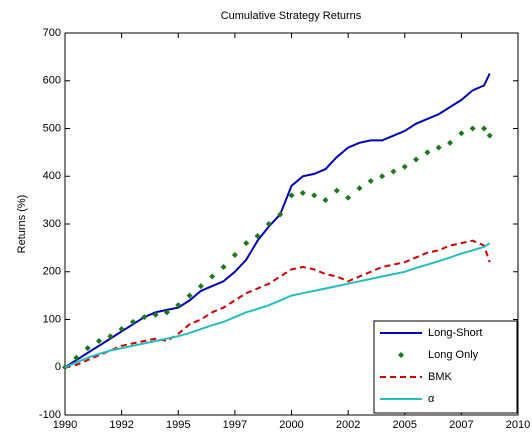  I want to click on legend-box, so click(445, 367).